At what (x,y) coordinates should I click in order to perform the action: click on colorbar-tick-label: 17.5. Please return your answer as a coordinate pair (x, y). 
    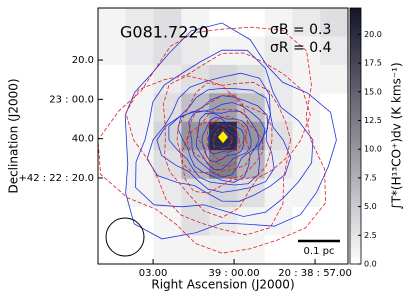
    Looking at the image, I should click on (373, 63).